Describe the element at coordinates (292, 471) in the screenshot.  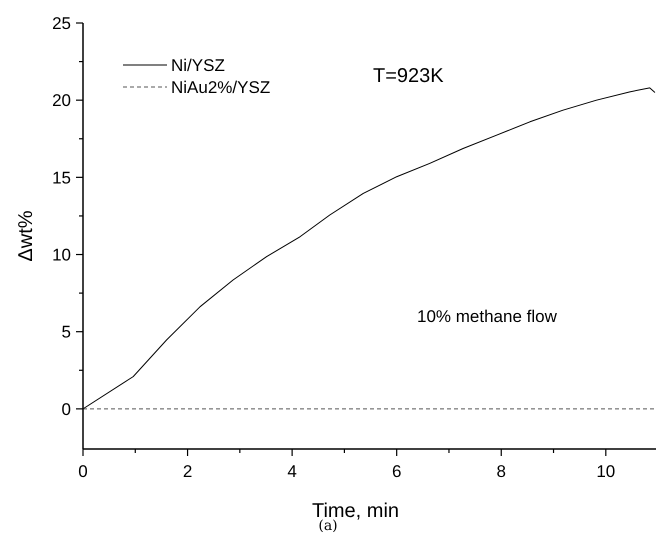
I see `x-tick-label: 4` at that location.